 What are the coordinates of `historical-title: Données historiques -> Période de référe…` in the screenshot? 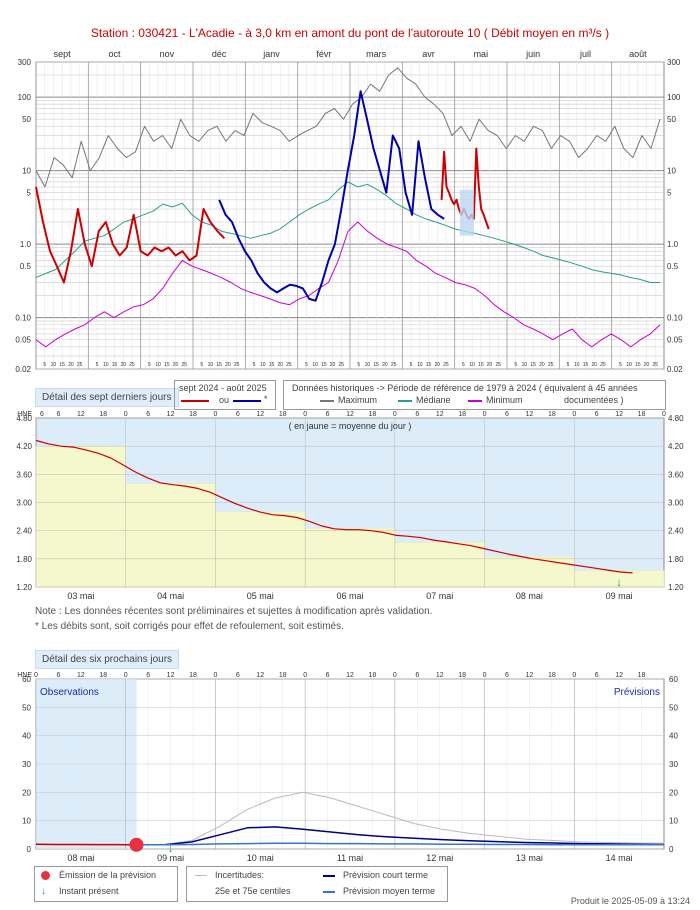 It's located at (465, 388).